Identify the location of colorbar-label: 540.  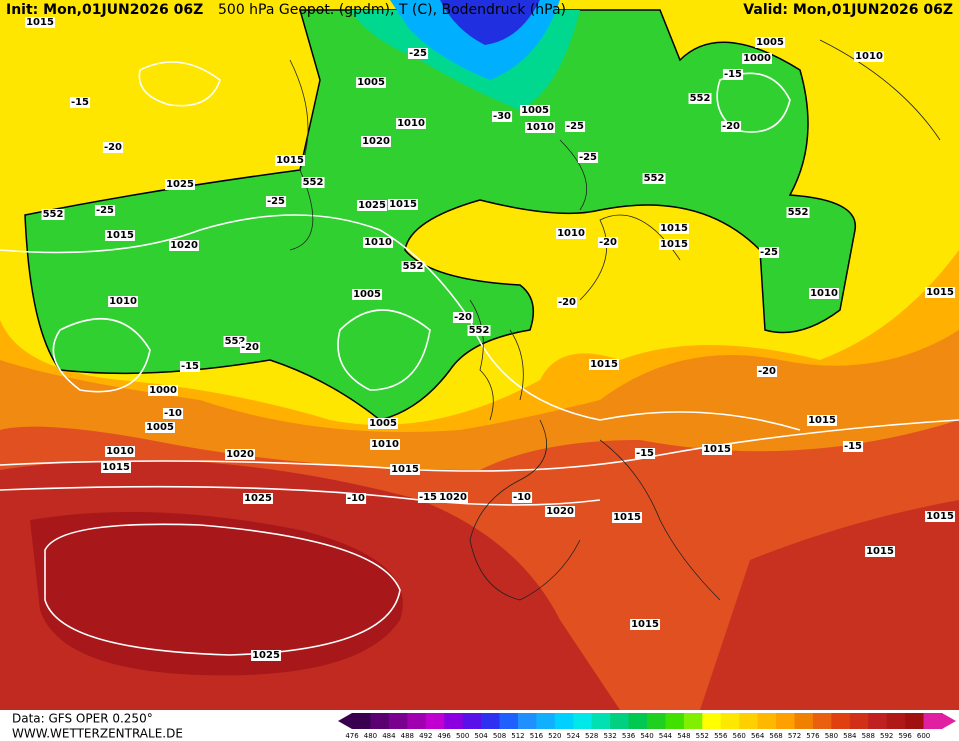
(646, 736).